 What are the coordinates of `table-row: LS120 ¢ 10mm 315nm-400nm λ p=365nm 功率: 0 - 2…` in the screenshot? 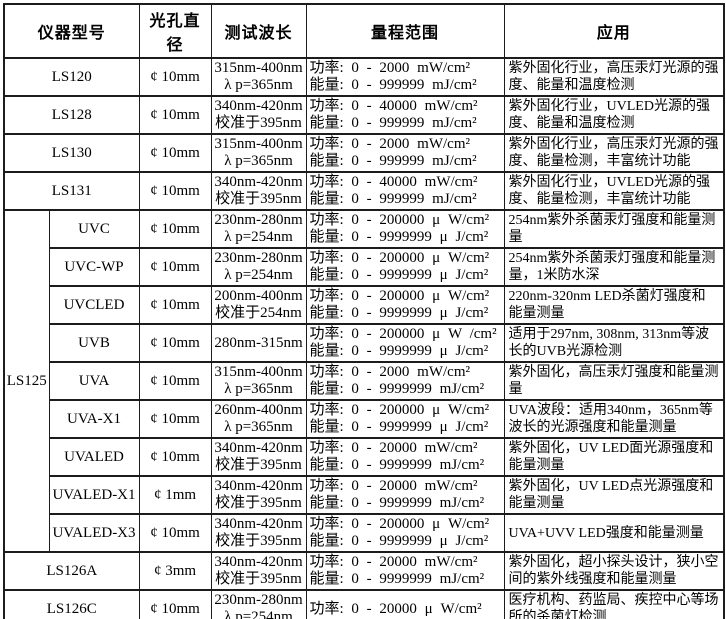 It's located at (364, 77).